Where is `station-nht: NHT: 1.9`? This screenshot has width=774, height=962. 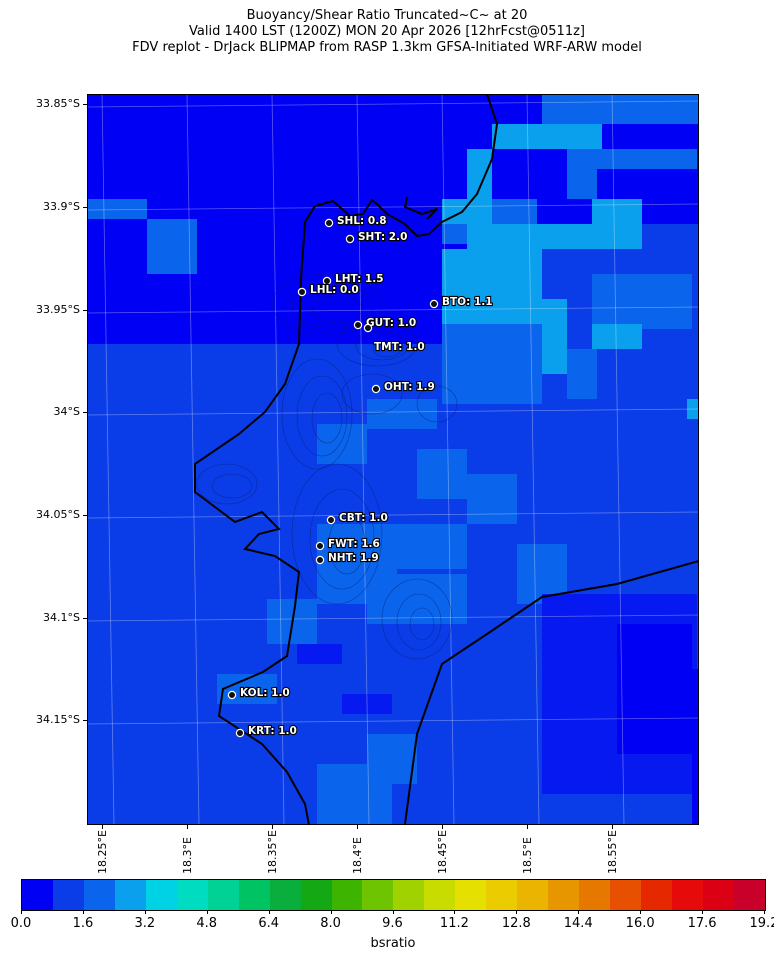 station-nht: NHT: 1.9 is located at coordinates (347, 558).